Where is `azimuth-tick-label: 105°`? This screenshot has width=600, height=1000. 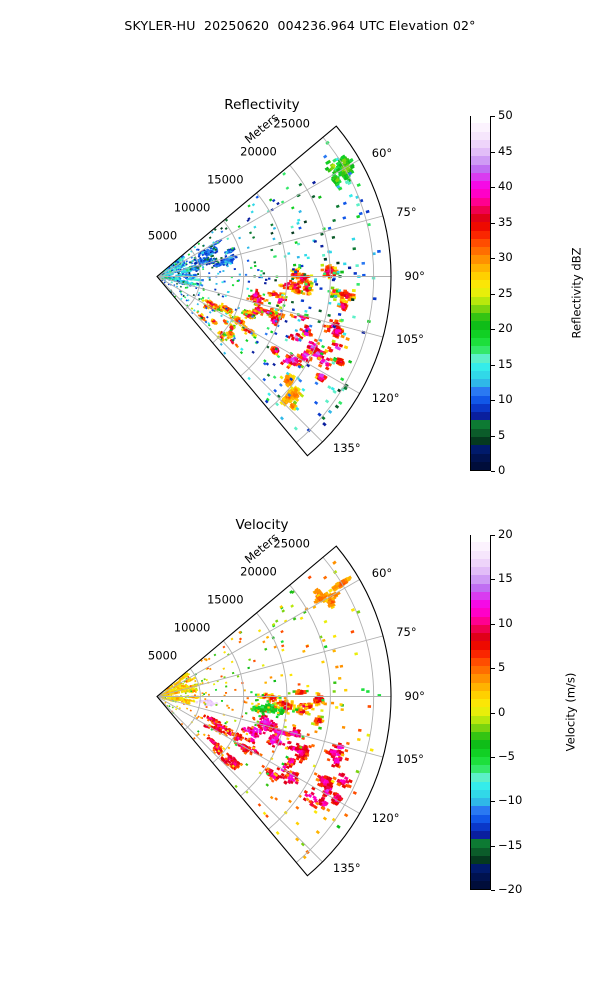
azimuth-tick-label: 105° is located at coordinates (410, 758).